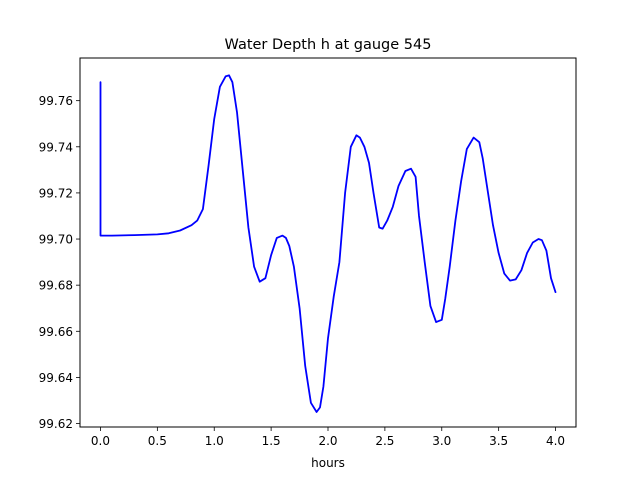  I want to click on x-tick-label: 2.5, so click(384, 441).